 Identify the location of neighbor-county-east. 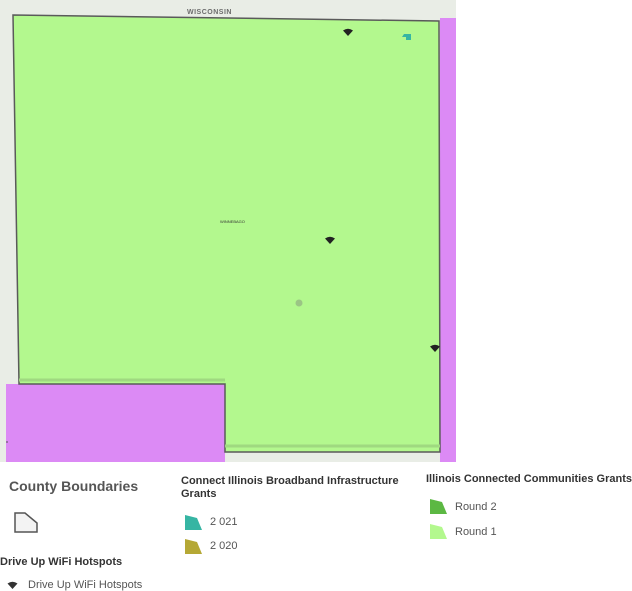
(448, 240).